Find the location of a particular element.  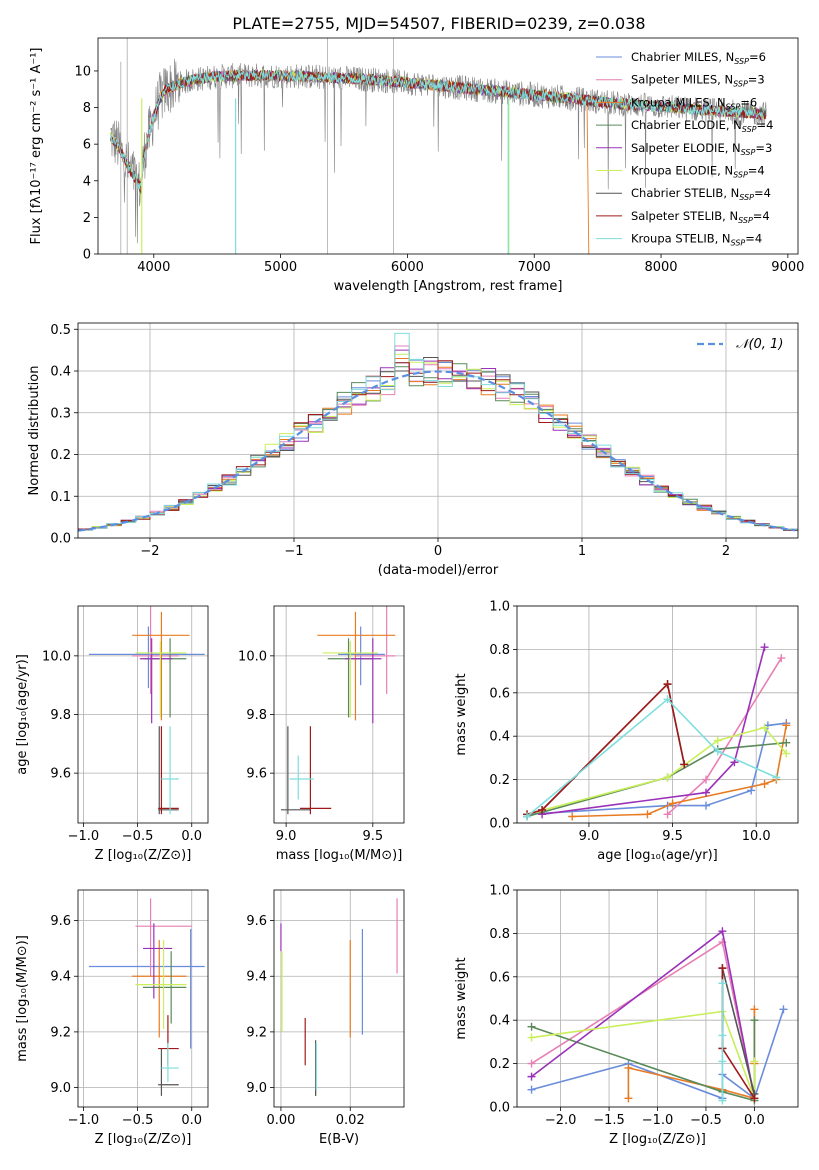

legend-label: Kroupa ELODIE, NSSP=4 is located at coordinates (698, 172).